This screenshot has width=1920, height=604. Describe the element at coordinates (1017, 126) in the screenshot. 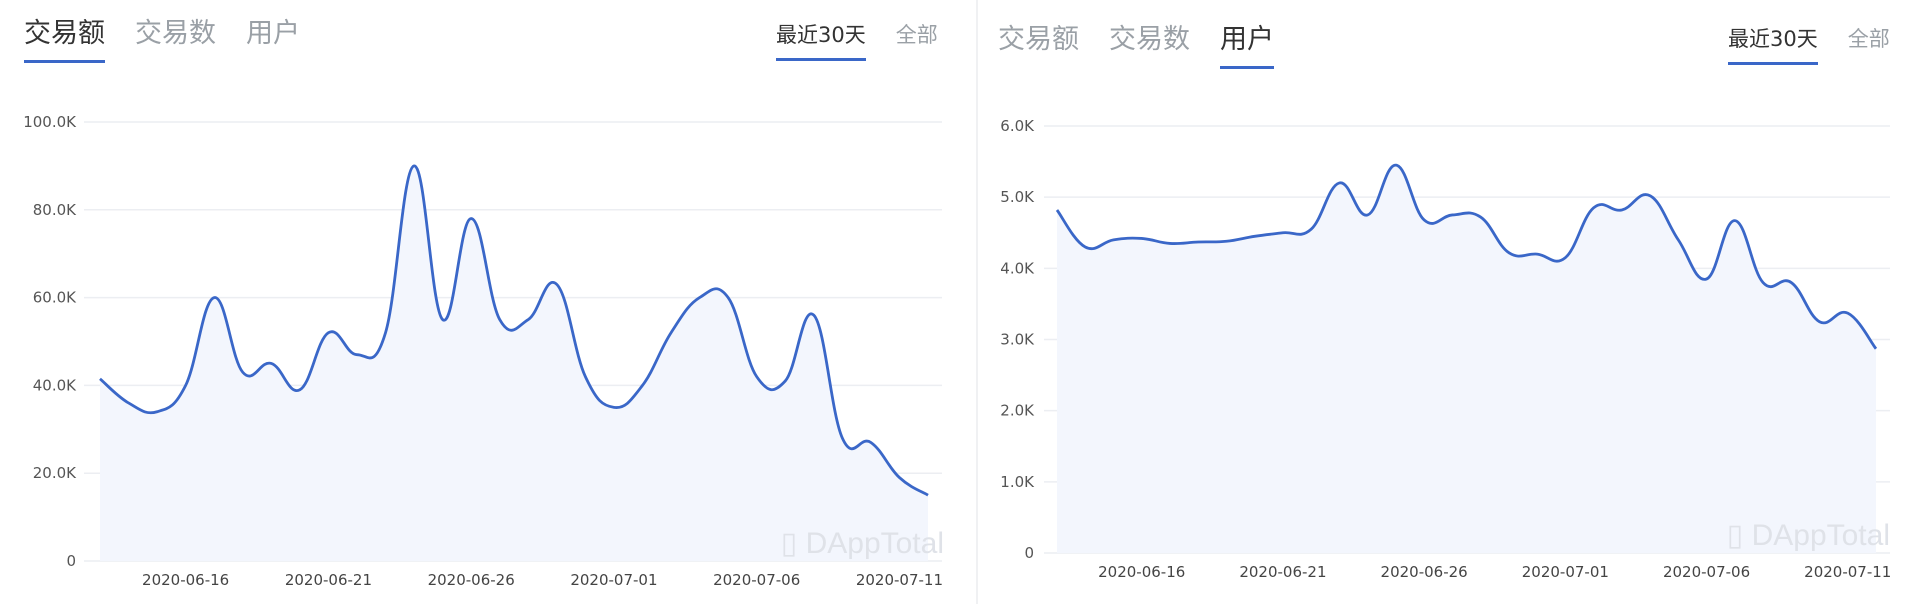

I see `y-axis-label: 6.0K` at that location.